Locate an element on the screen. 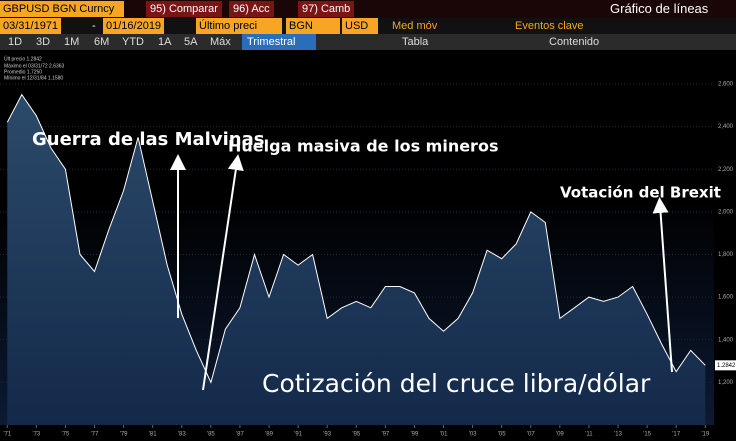 Image resolution: width=736 pixels, height=441 pixels. x-tick-label: '03 is located at coordinates (473, 435).